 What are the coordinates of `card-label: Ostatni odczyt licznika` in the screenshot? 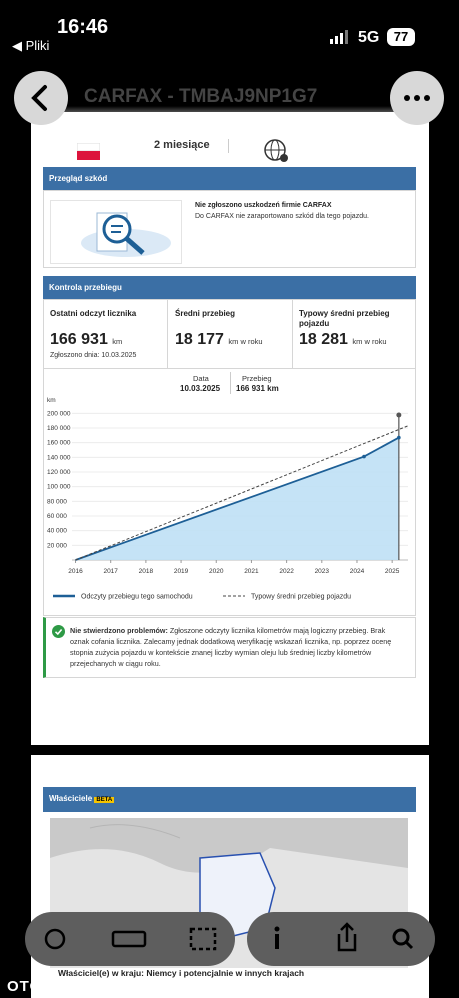 It's located at (93, 313).